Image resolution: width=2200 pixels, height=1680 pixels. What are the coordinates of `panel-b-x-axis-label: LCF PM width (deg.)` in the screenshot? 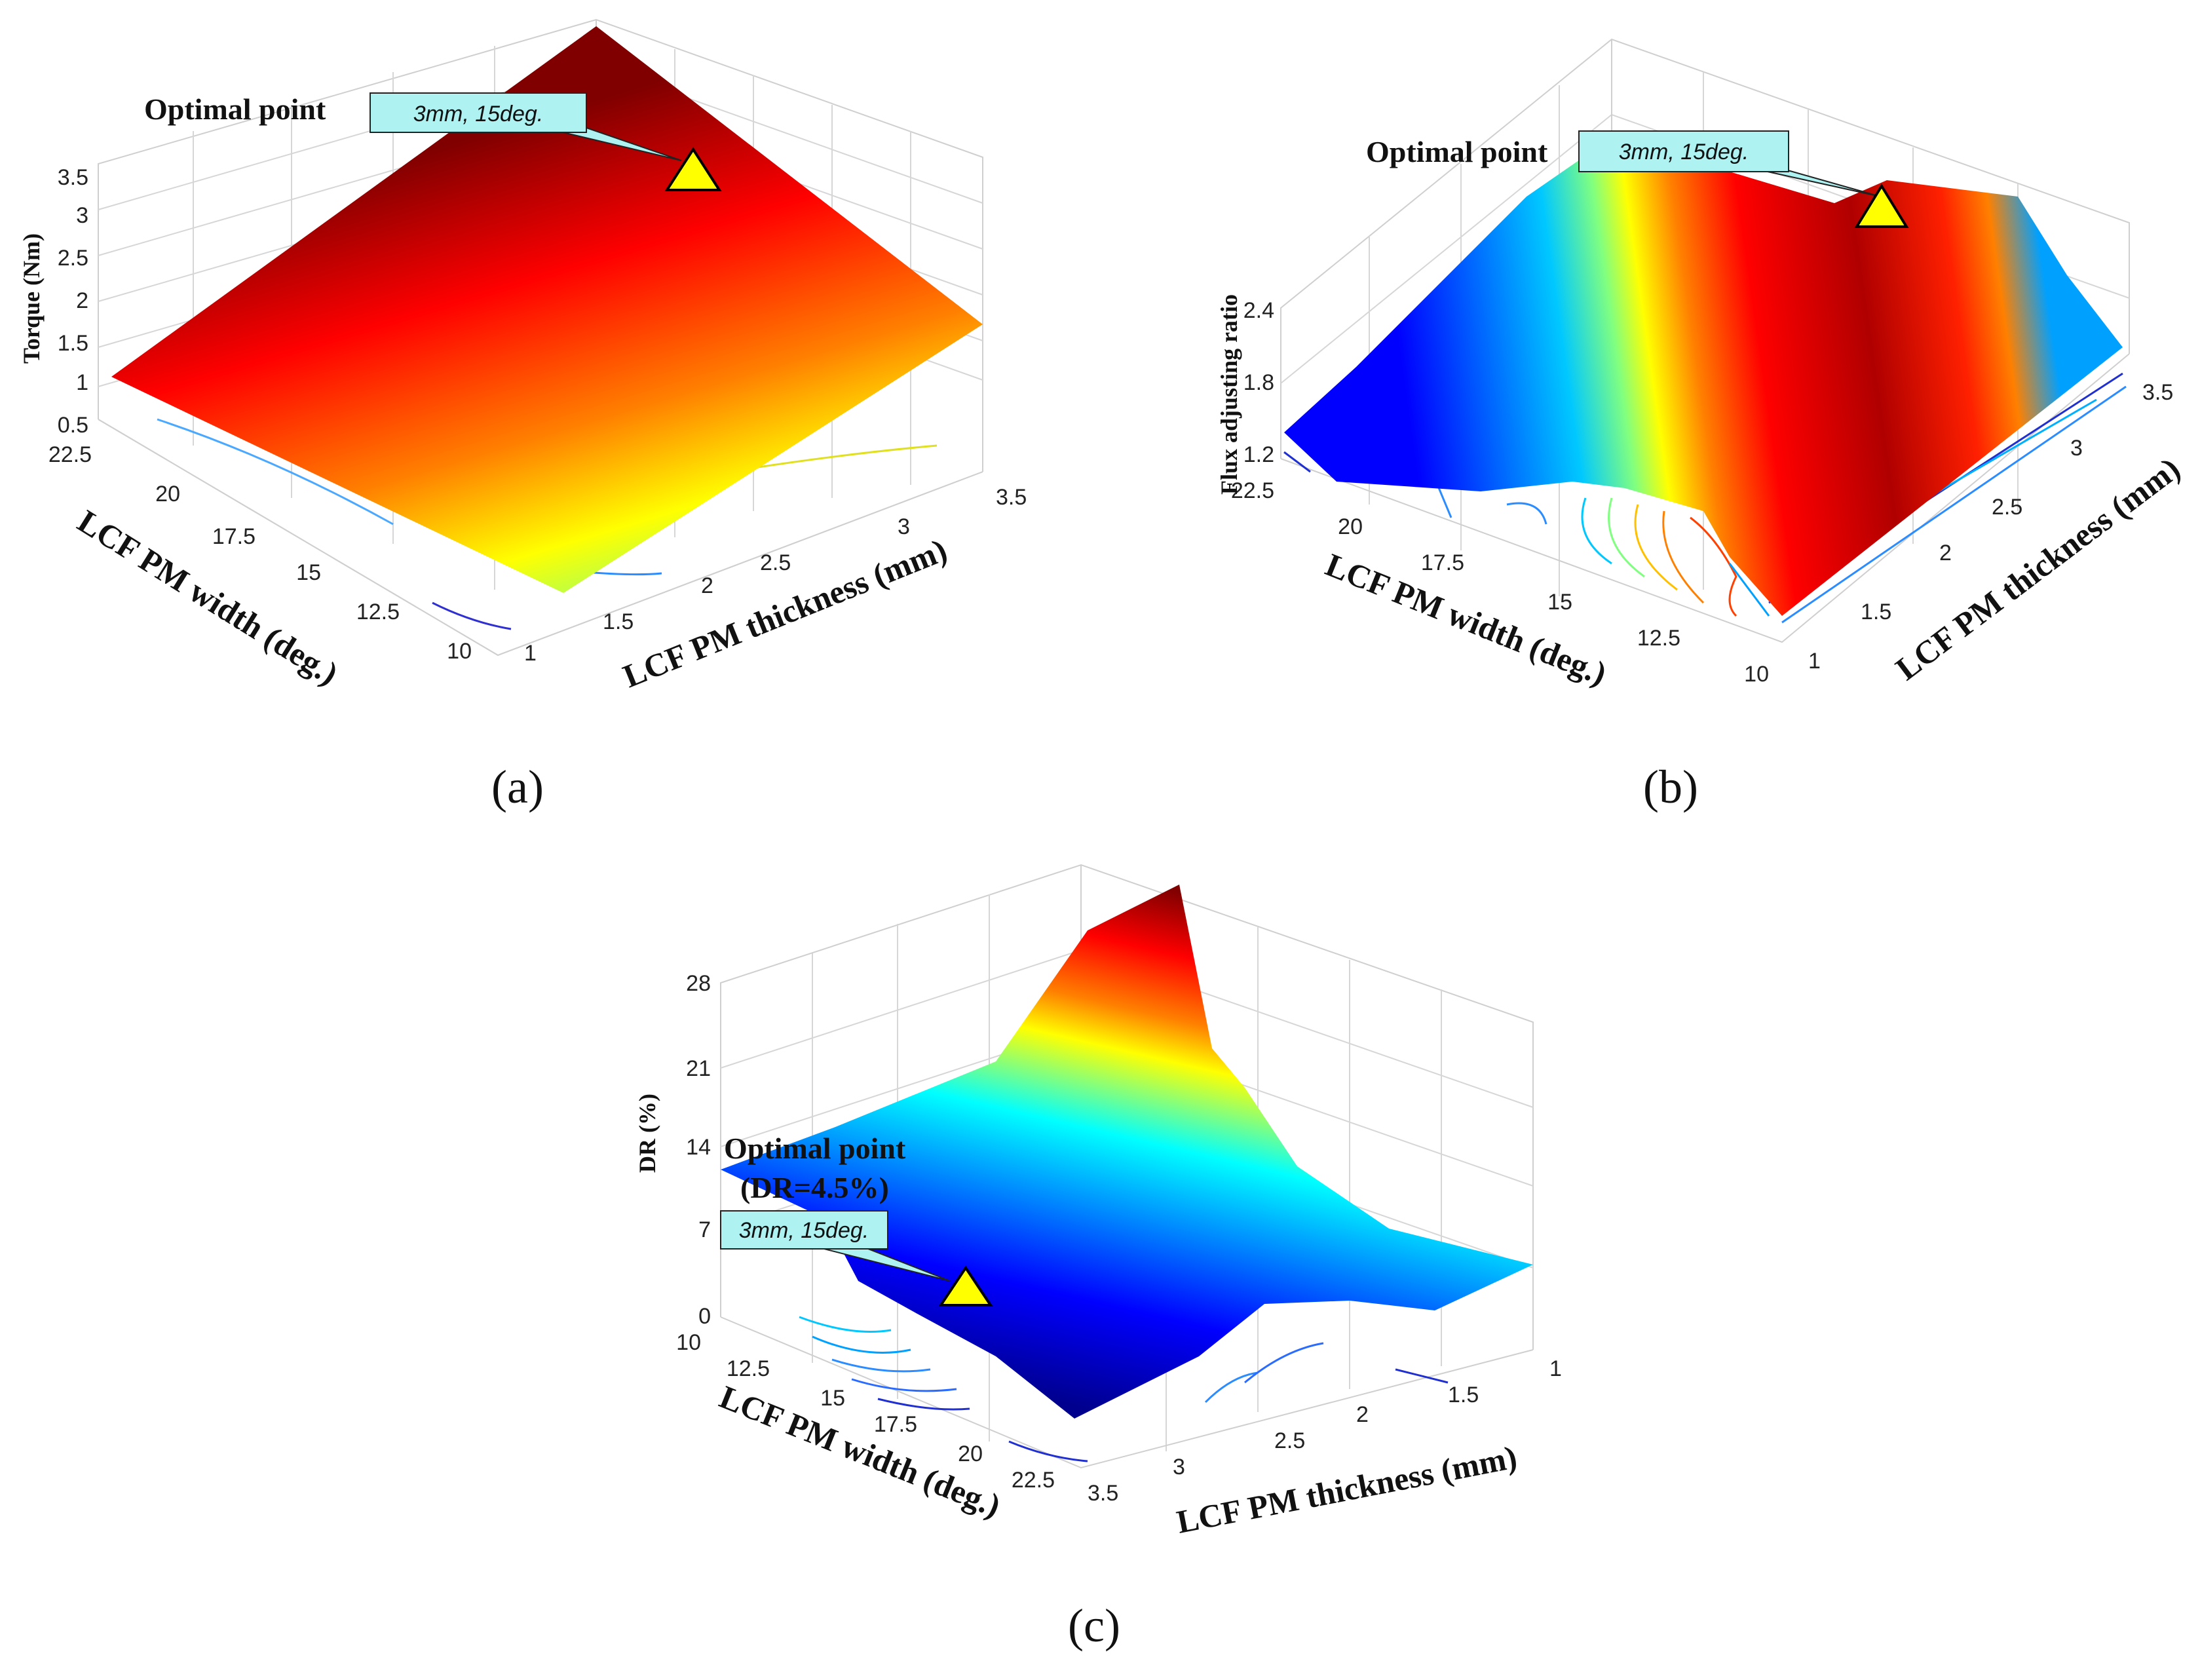 It's located at (1467, 619).